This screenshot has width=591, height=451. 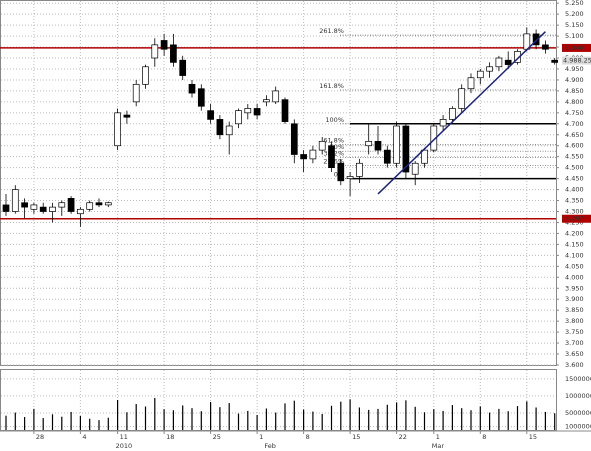 I want to click on trendline, so click(x=461, y=113).